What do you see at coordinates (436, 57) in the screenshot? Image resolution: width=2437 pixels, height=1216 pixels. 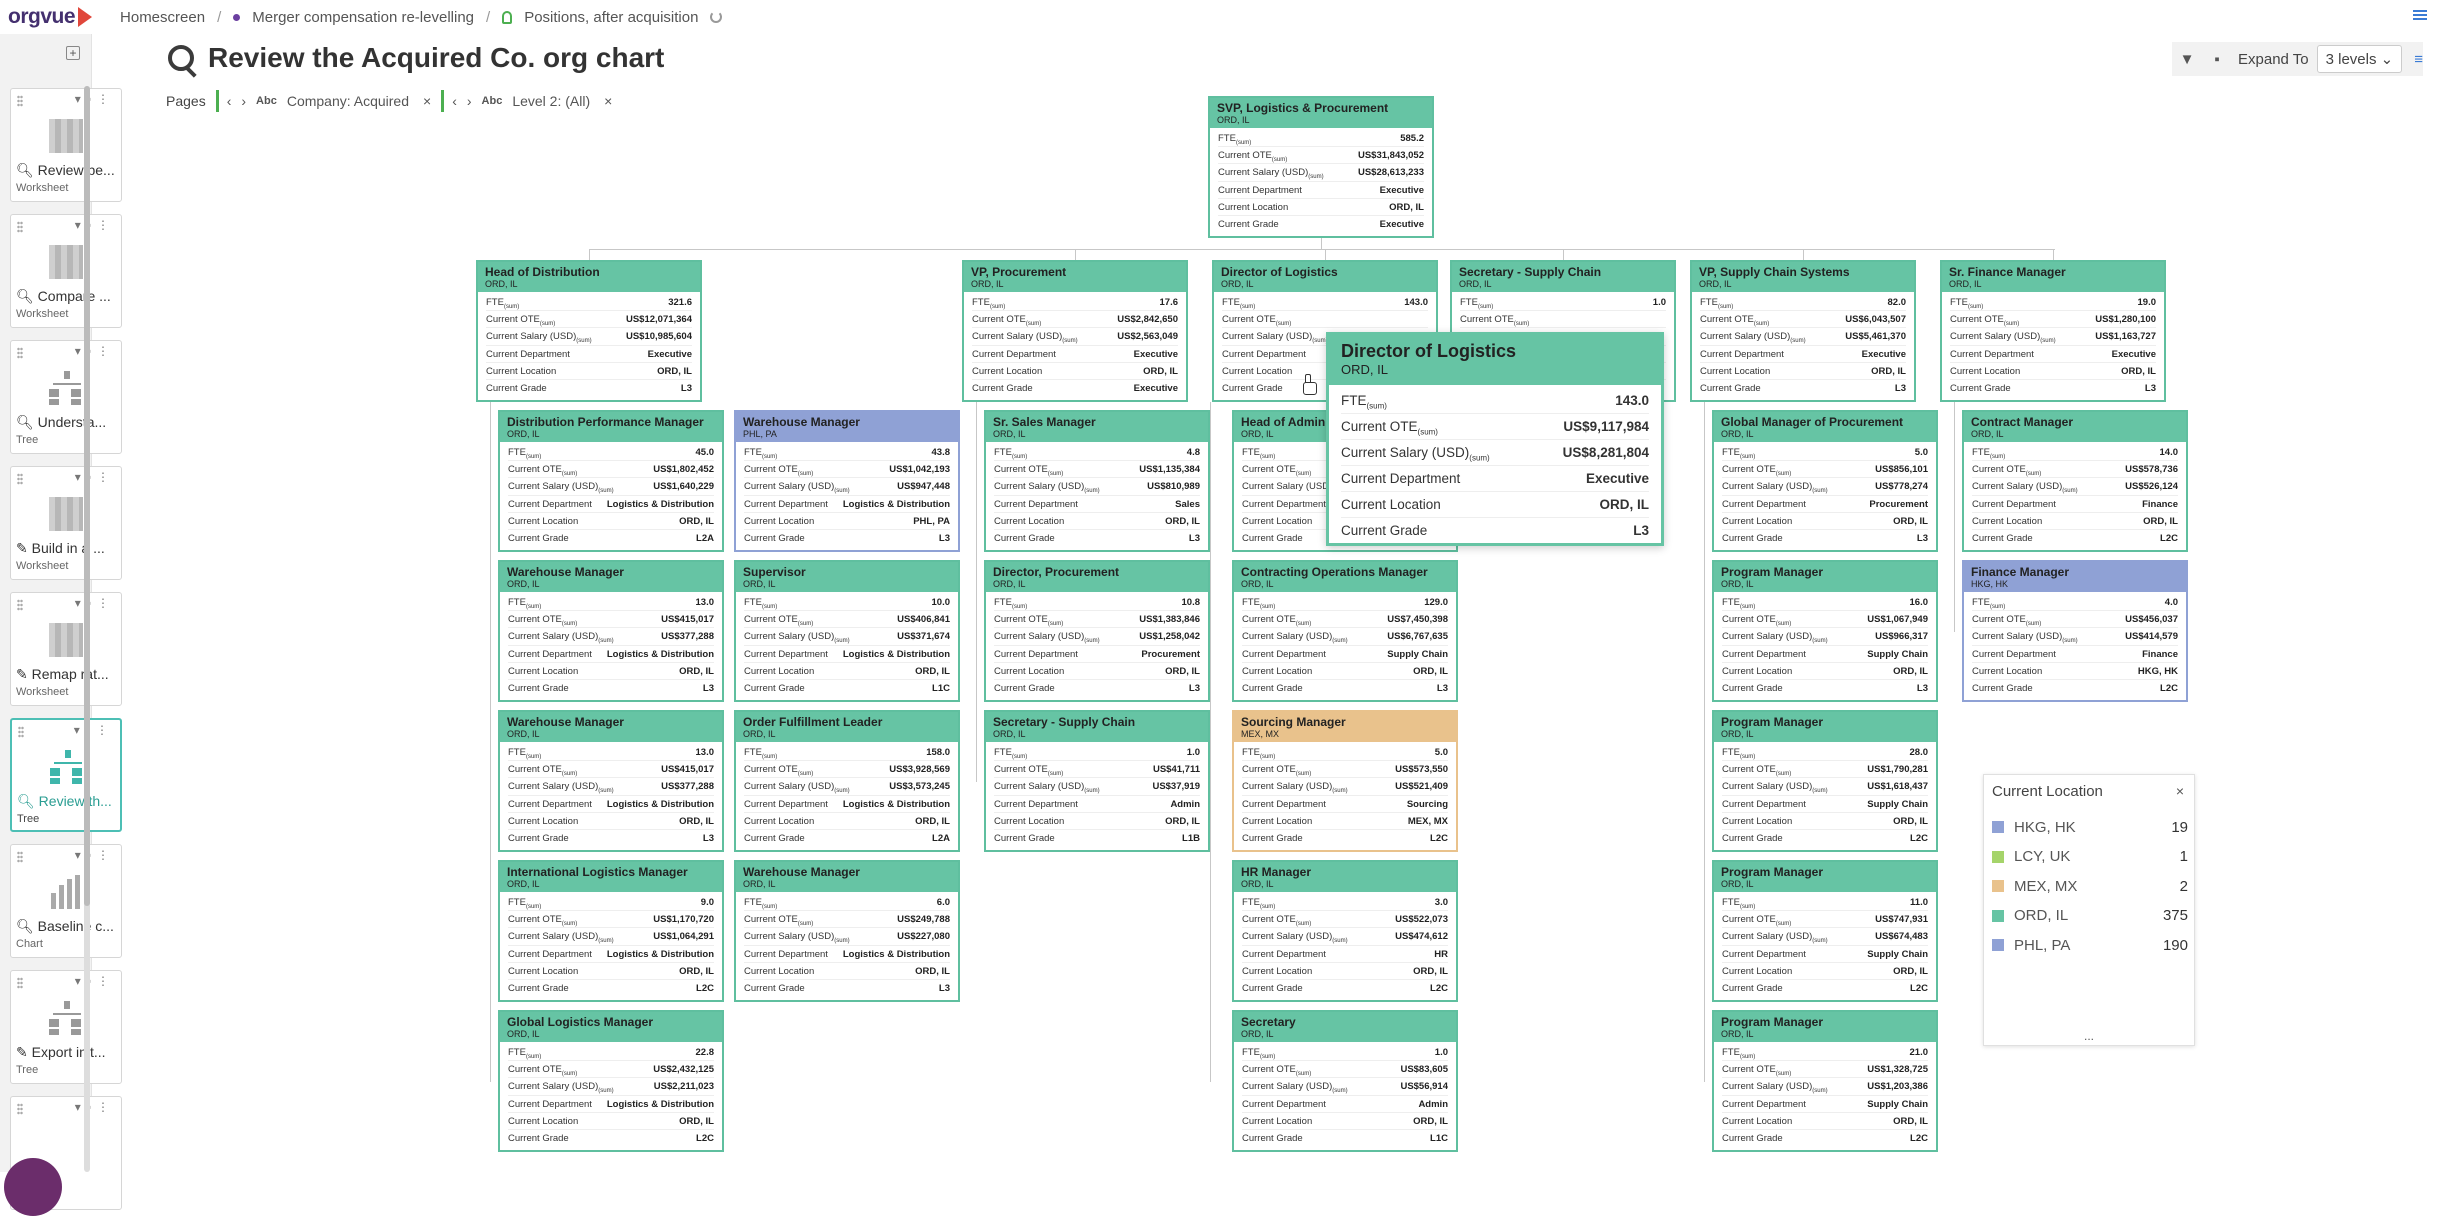 I see `page-title-text: Review the Acquired Co. org chart` at bounding box center [436, 57].